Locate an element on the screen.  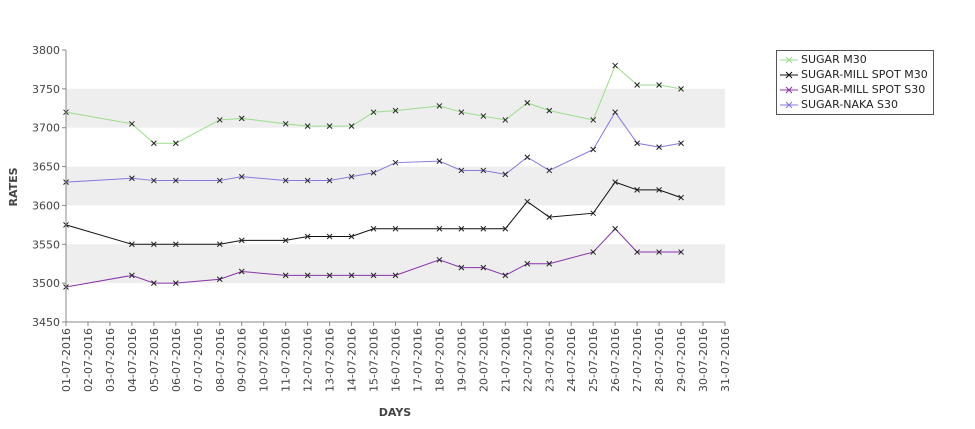
y-axis-ticks: 3450 3500 3550 3600 3650 3700 3750 3800 is located at coordinates (49, 186).